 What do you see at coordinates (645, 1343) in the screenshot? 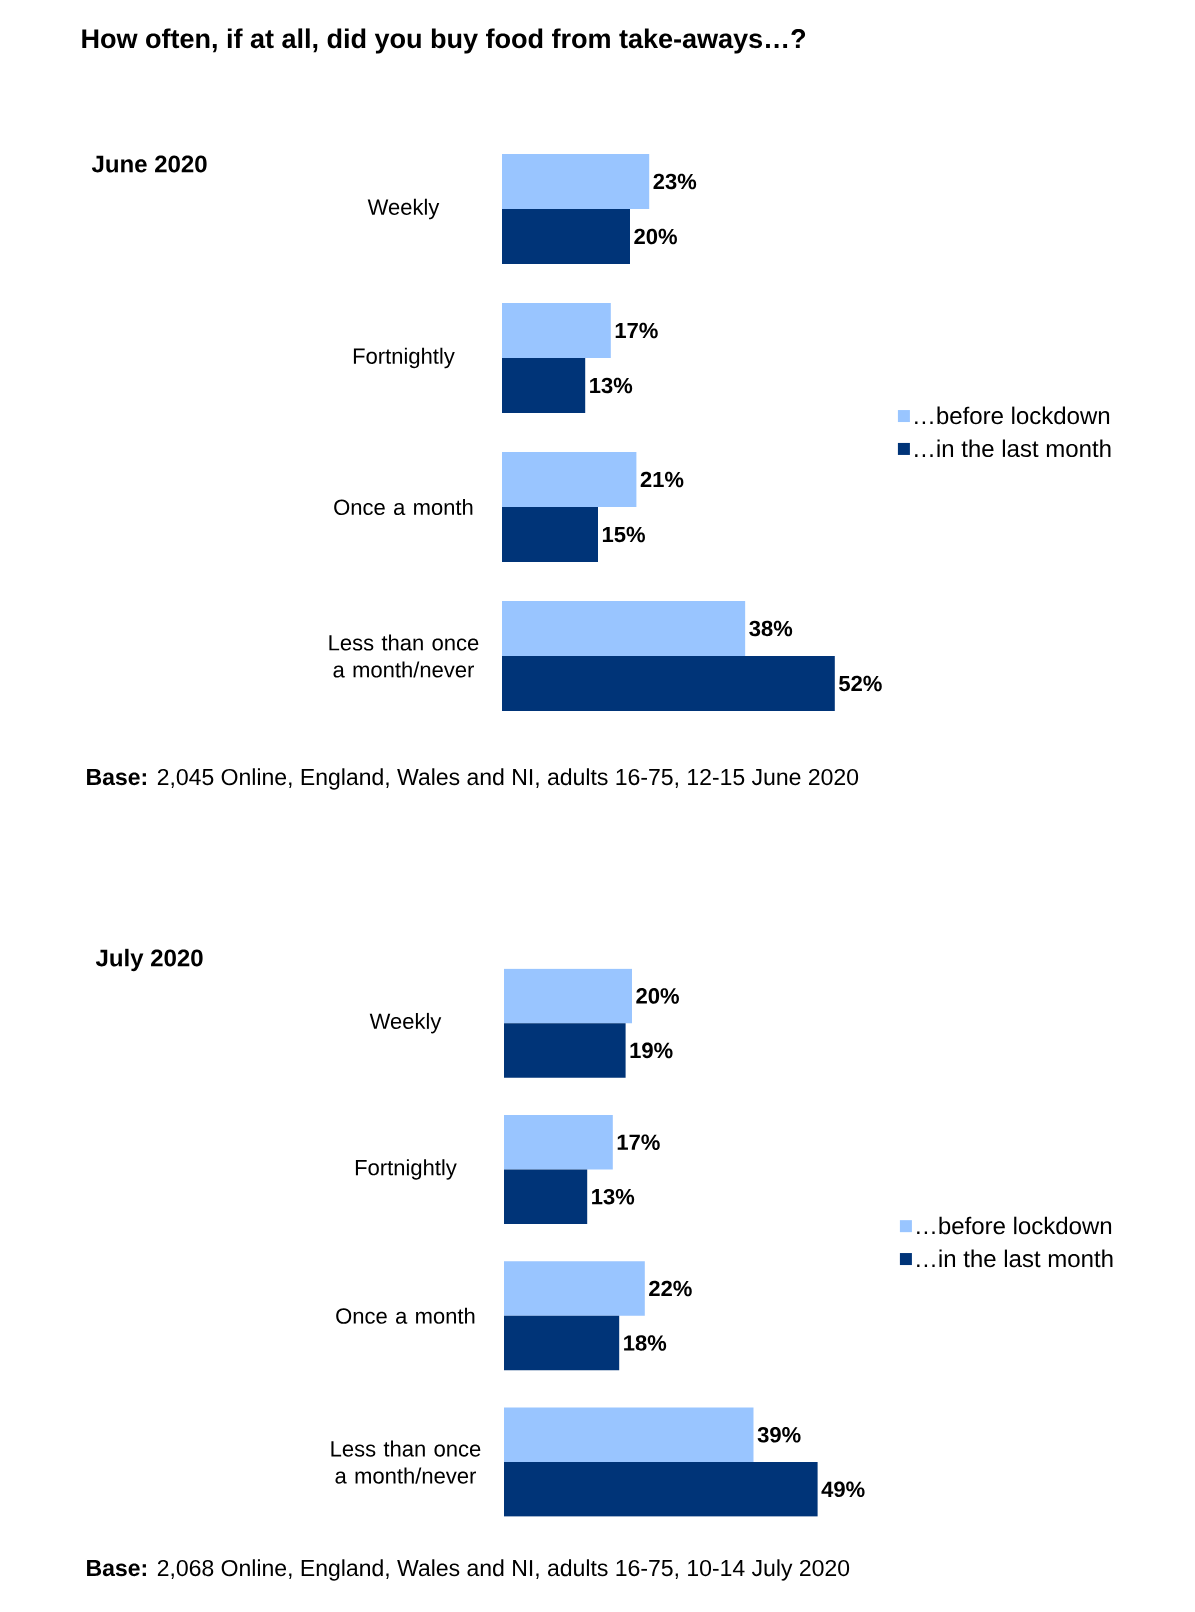
I see `data-label: 18%` at bounding box center [645, 1343].